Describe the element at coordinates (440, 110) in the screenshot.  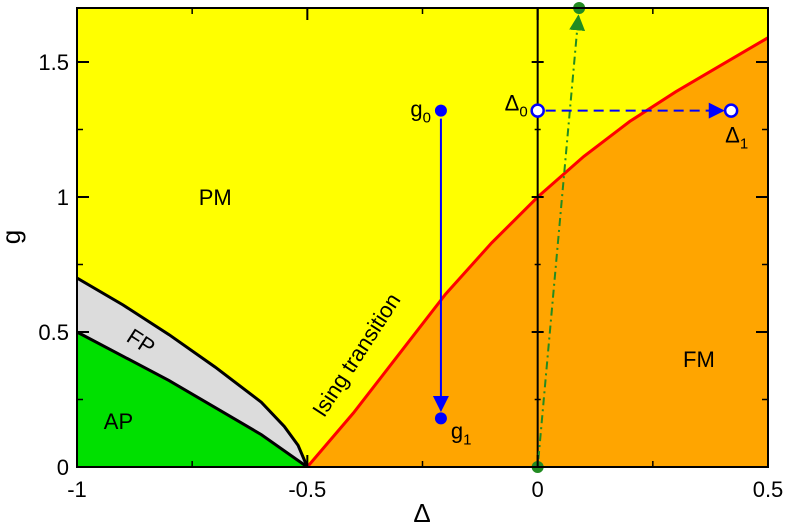
I see `g0-point` at that location.